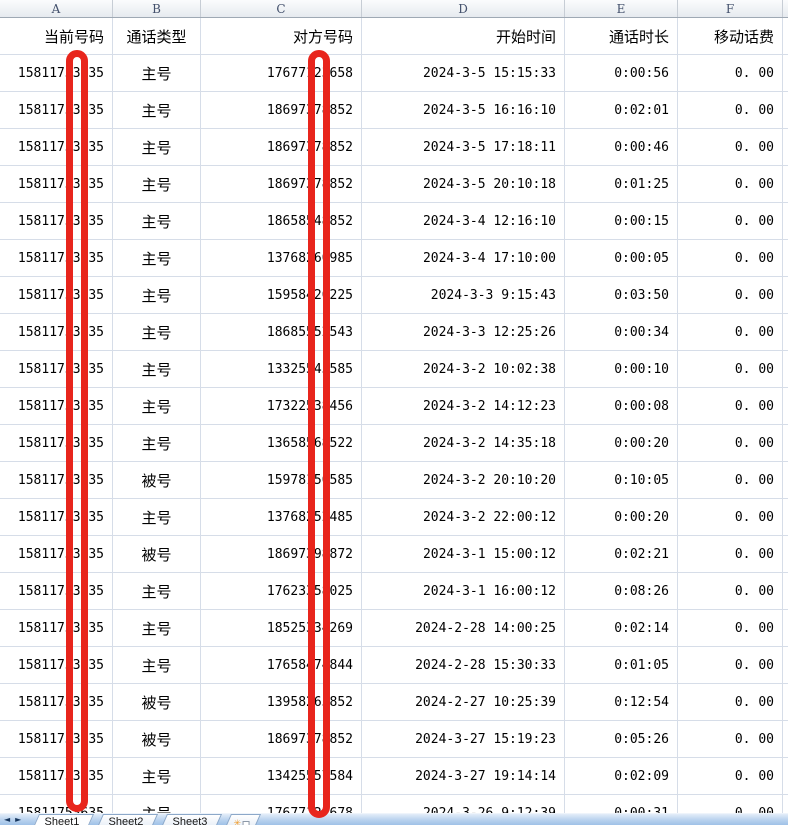 Image resolution: width=788 pixels, height=825 pixels. I want to click on cell-f-6: 0. 00, so click(730, 258).